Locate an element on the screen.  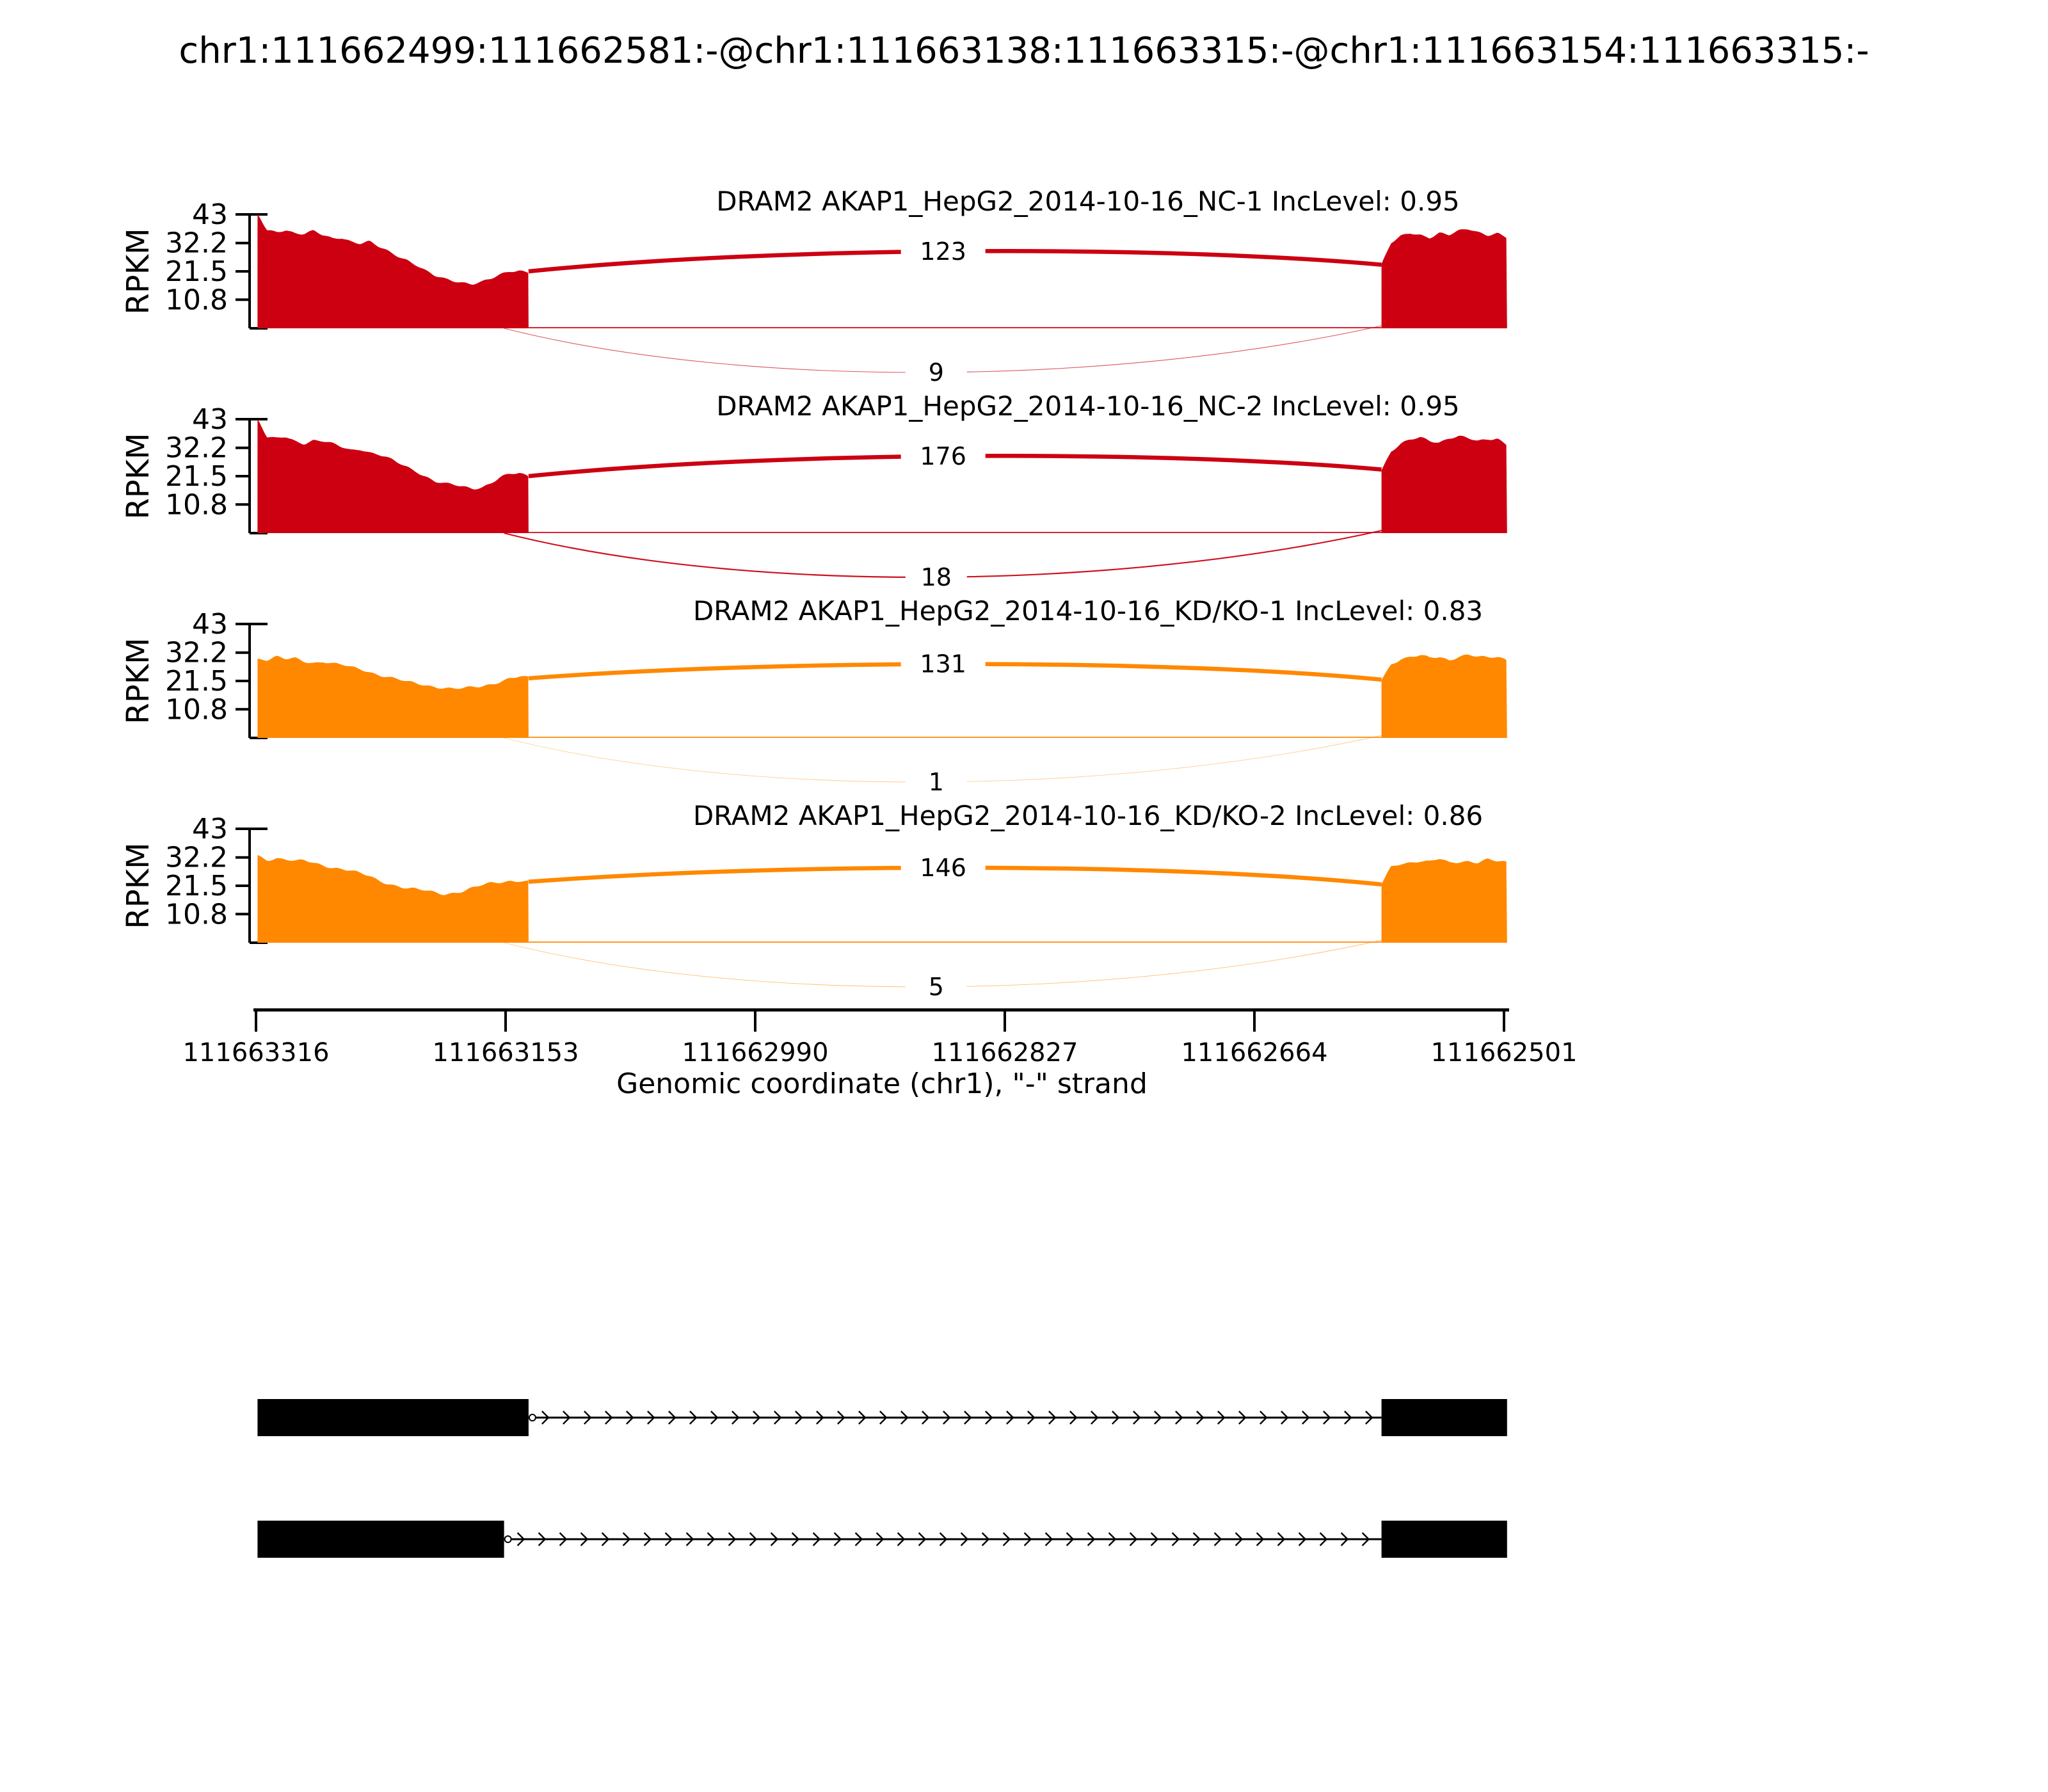
junction-count-bottom: 18 is located at coordinates (936, 577).